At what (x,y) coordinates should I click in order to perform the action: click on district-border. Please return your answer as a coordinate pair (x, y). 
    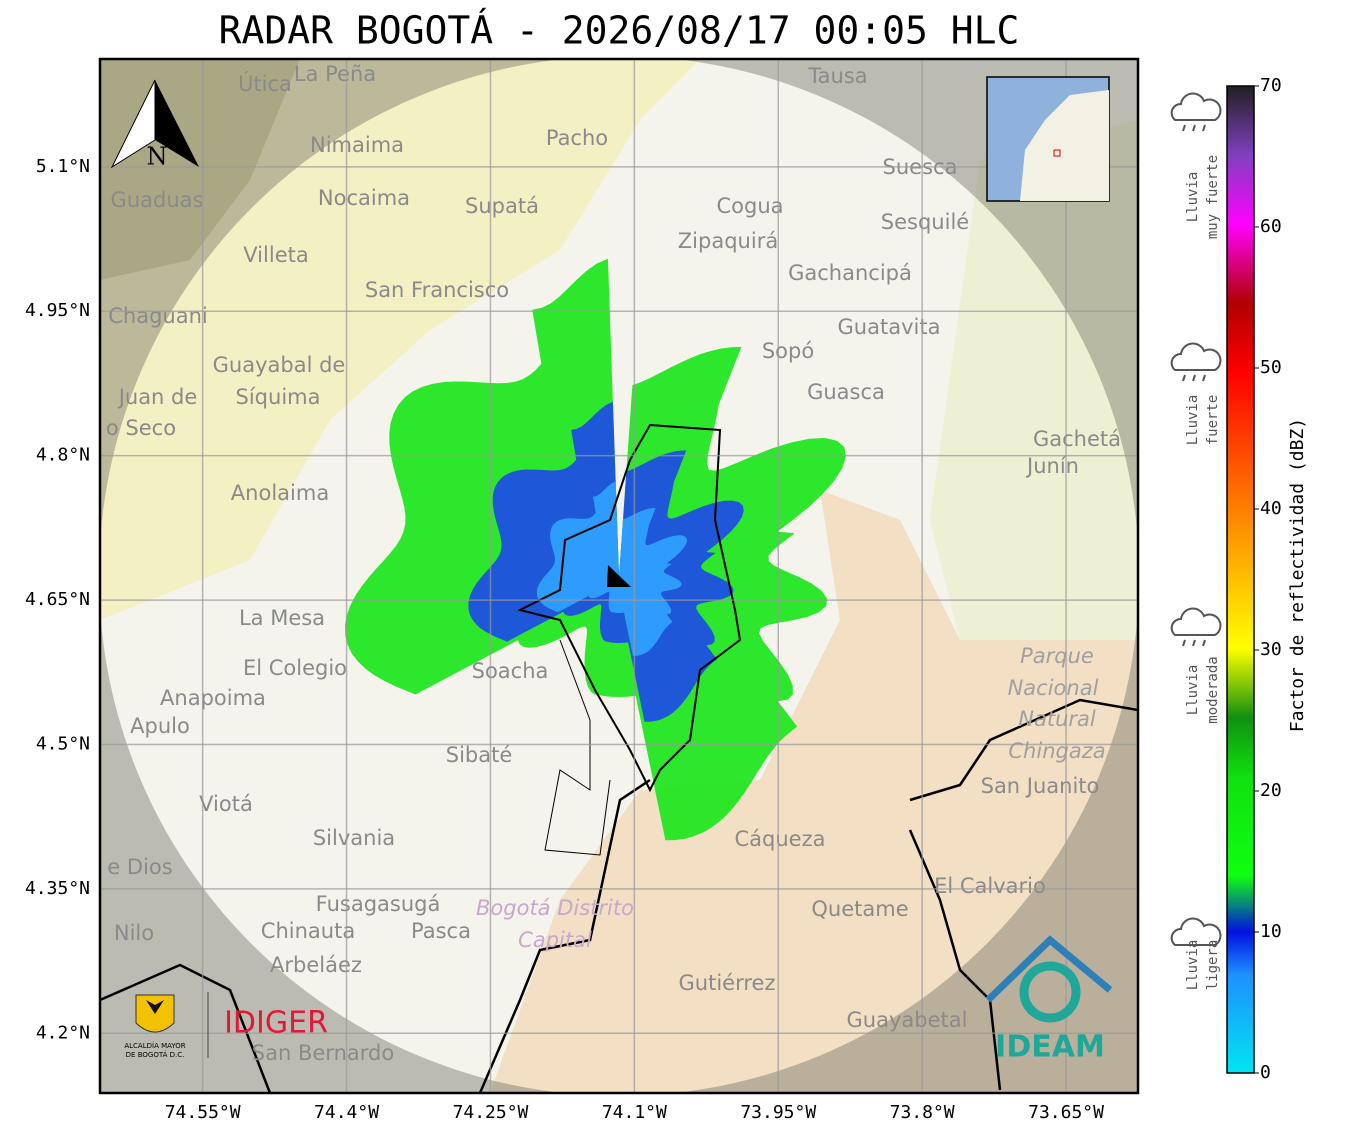
    Looking at the image, I should click on (629, 608).